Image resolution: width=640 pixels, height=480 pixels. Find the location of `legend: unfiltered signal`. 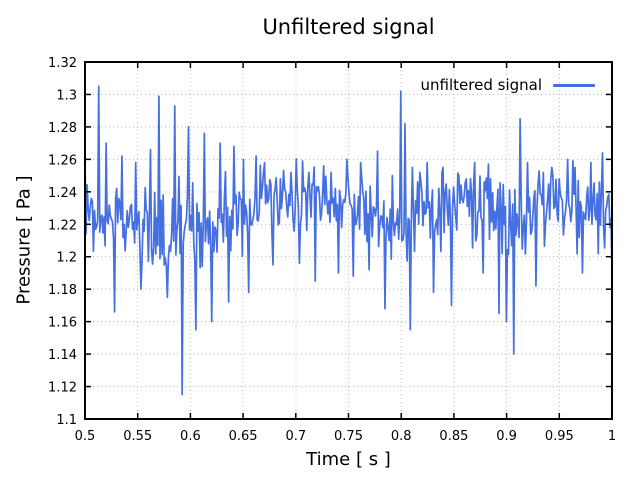

legend: unfiltered signal is located at coordinates (508, 85).